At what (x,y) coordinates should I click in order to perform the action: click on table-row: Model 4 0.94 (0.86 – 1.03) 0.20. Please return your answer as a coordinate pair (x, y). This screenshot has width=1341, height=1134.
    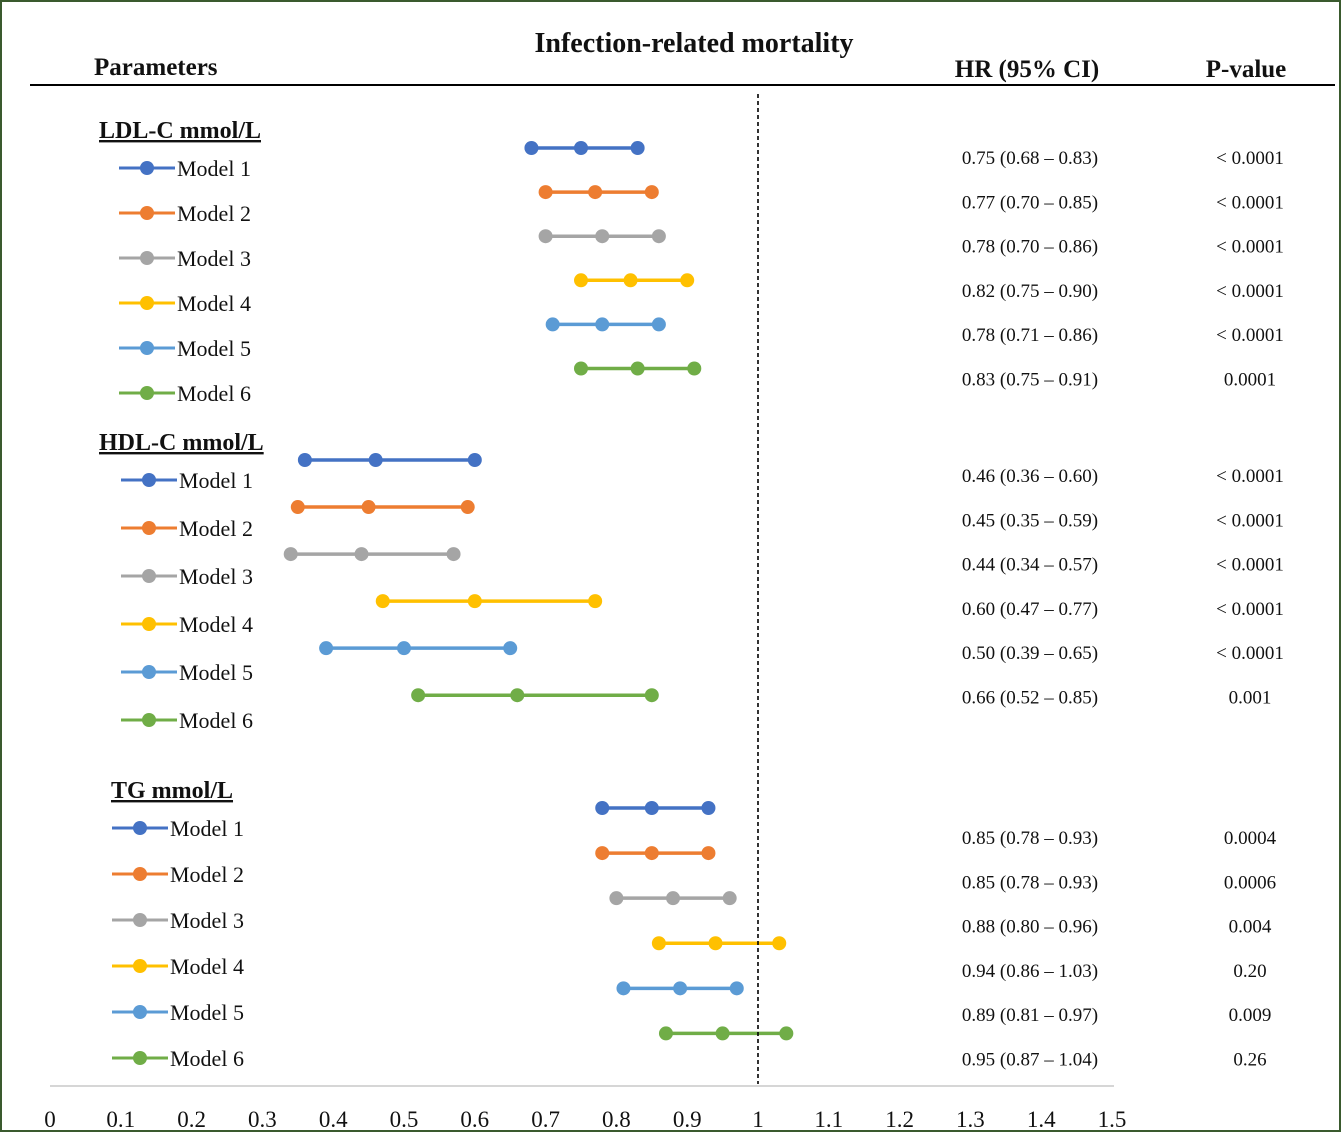
    Looking at the image, I should click on (689, 959).